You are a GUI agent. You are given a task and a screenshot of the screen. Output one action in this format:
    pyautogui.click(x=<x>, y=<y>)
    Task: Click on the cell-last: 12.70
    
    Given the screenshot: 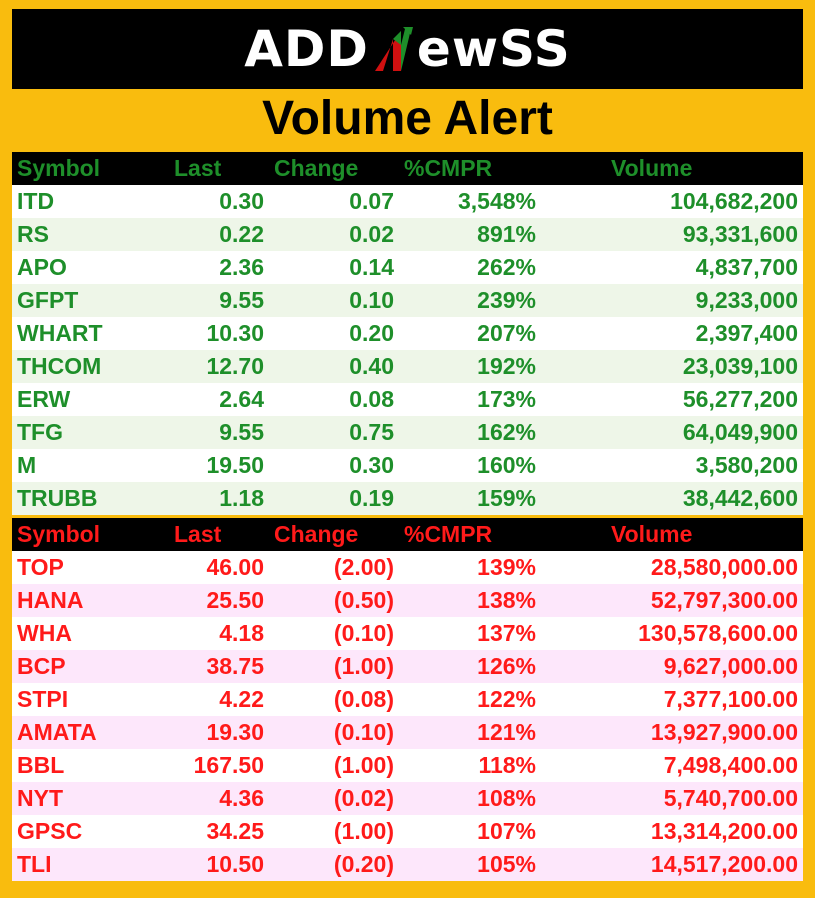 What is the action you would take?
    pyautogui.click(x=235, y=366)
    